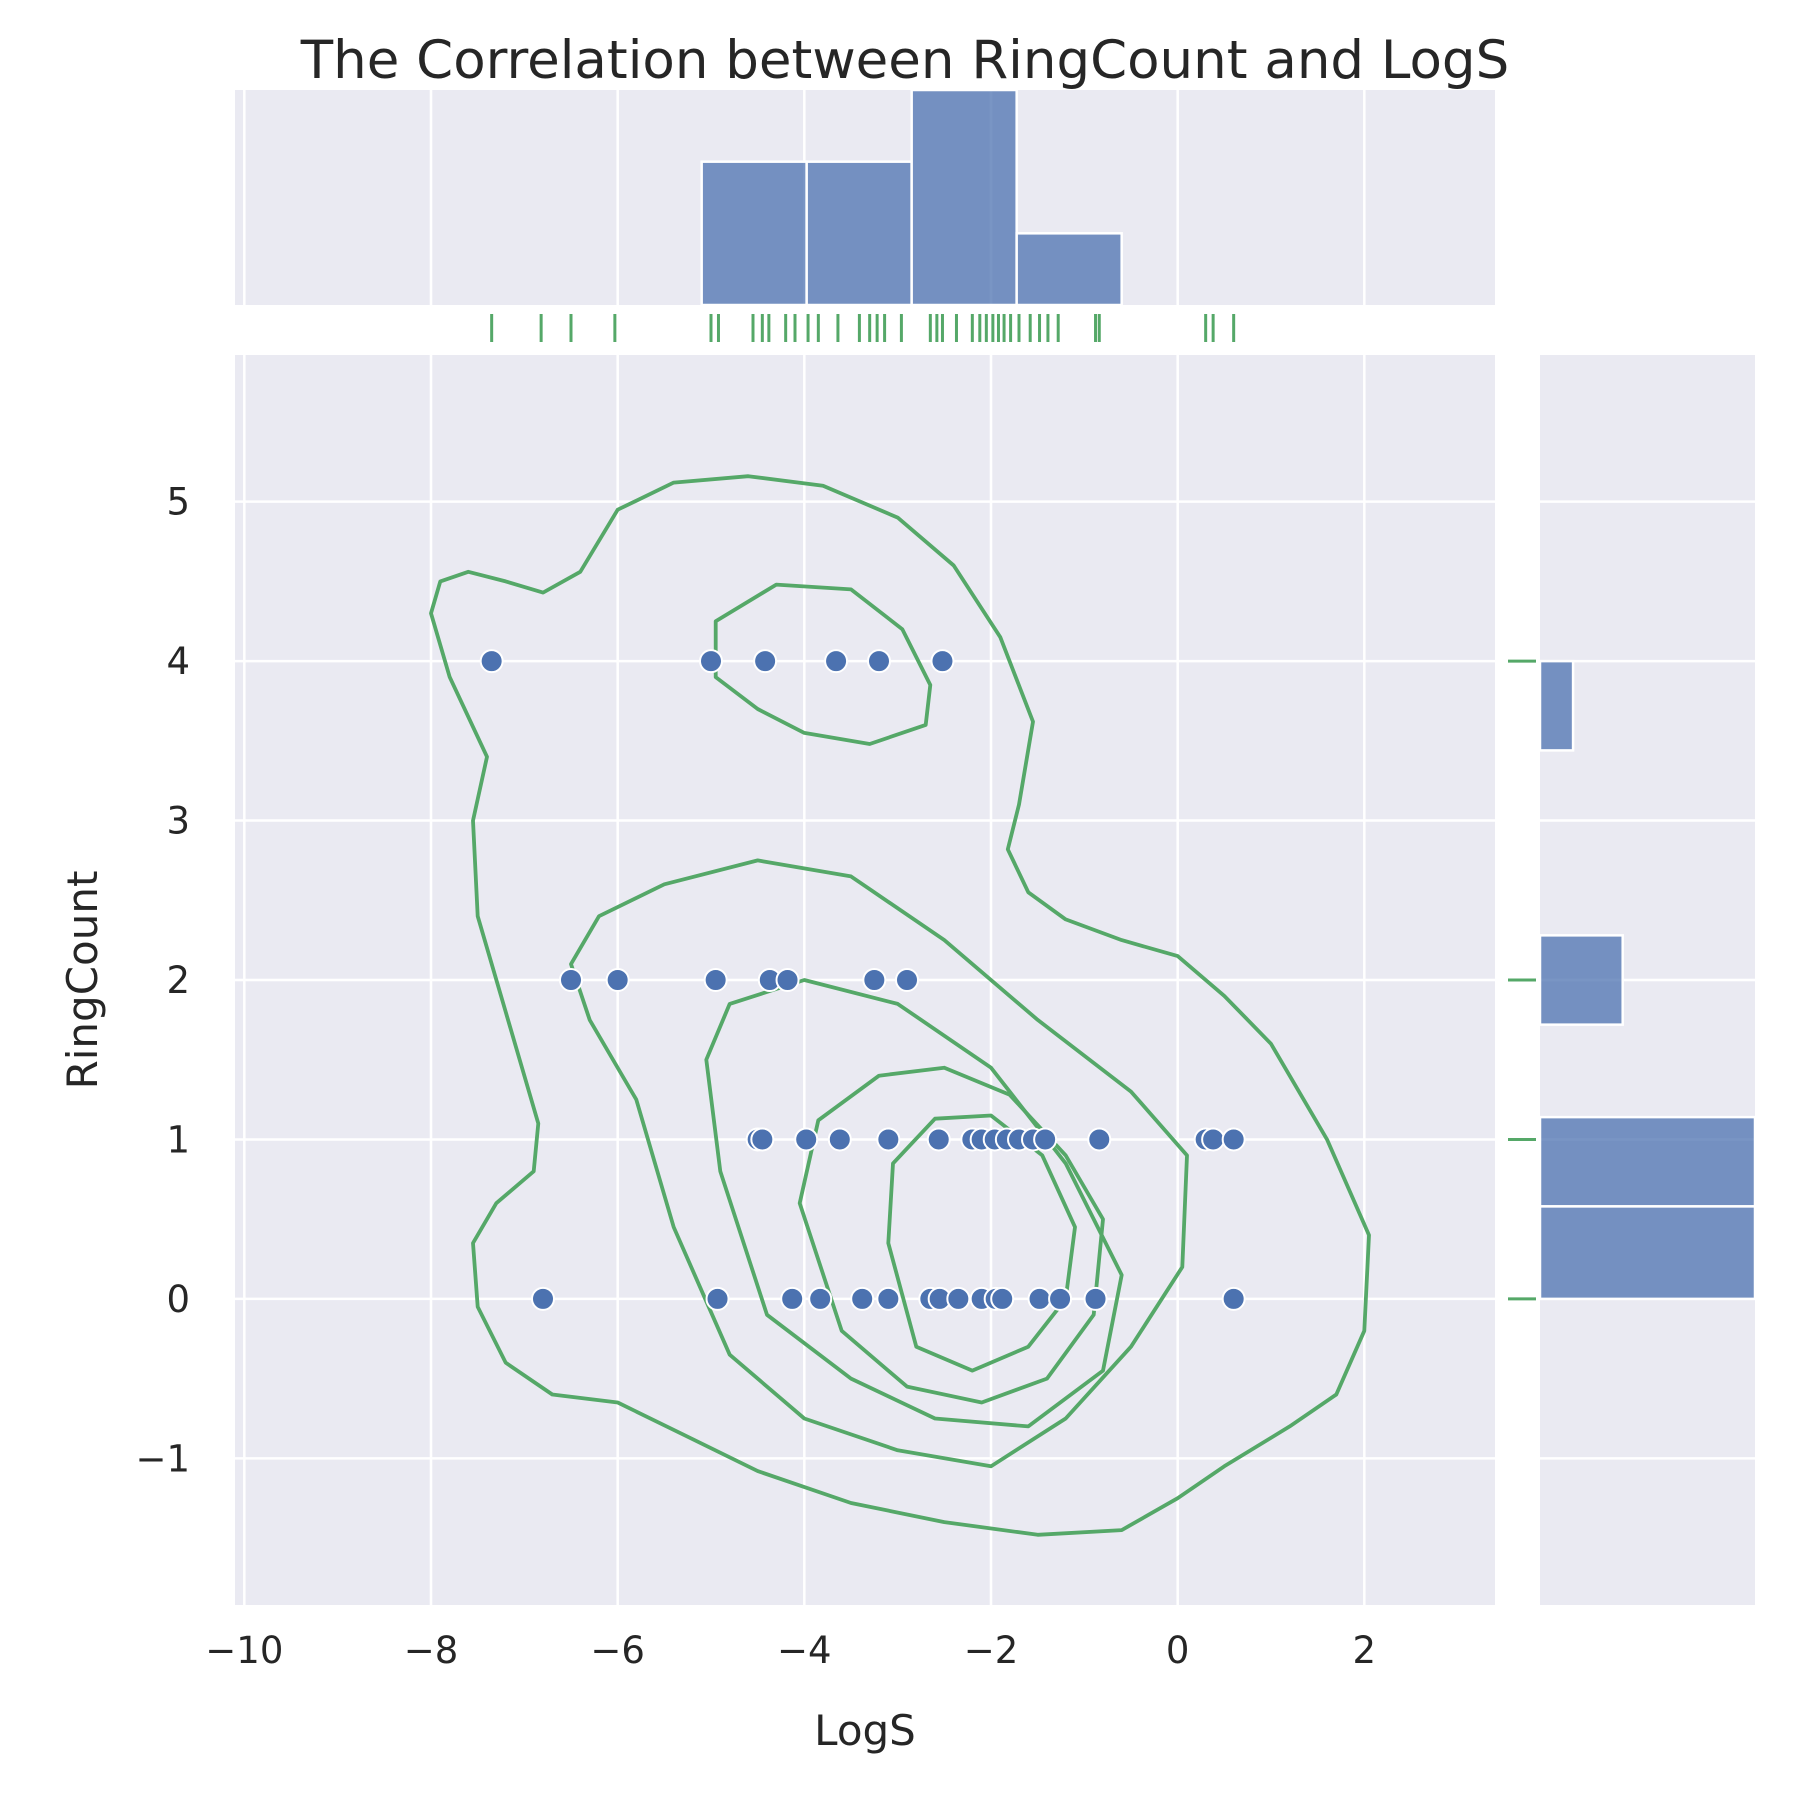 This screenshot has width=1800, height=1804. I want to click on y-tick-label: 5, so click(178, 502).